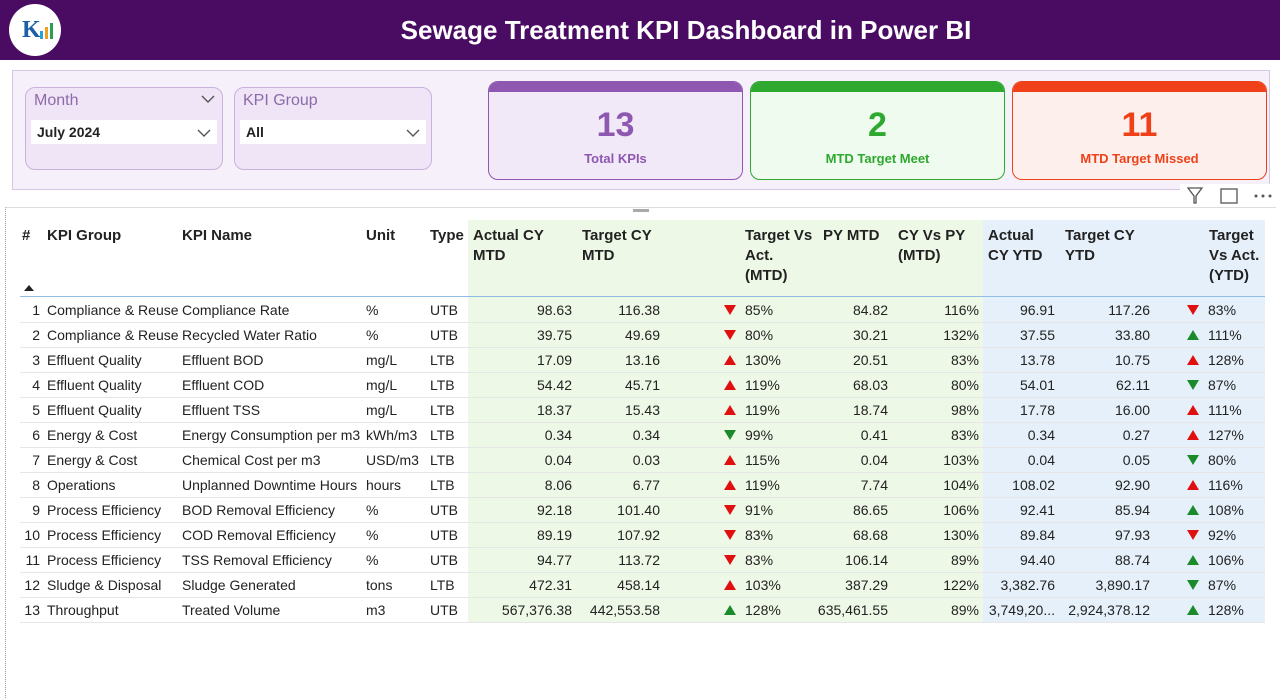  What do you see at coordinates (36, 435) in the screenshot?
I see `table-cell: 6` at bounding box center [36, 435].